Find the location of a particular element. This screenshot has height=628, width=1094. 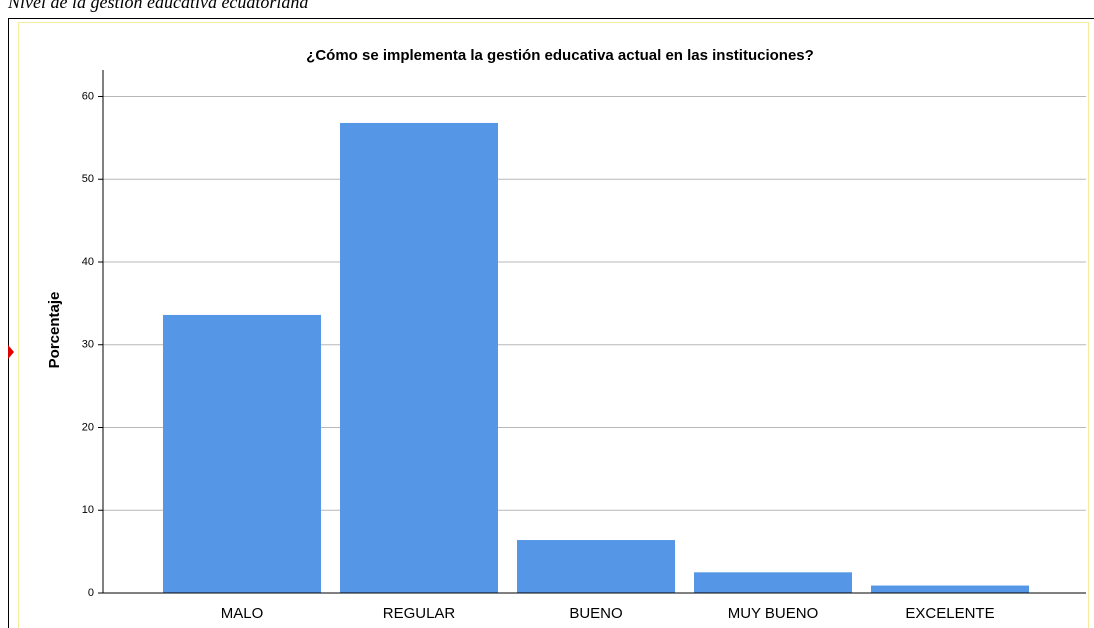

x-tick-label: EXCELENTE is located at coordinates (949, 613).